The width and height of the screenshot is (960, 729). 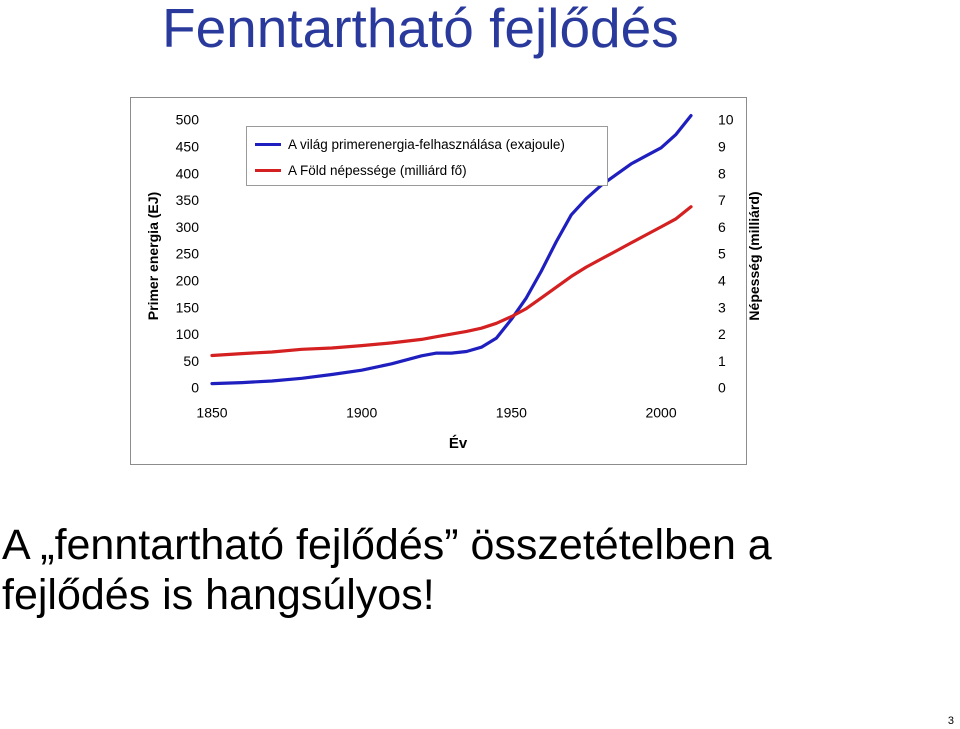 I want to click on y-left-tick-label: 400, so click(x=188, y=173).